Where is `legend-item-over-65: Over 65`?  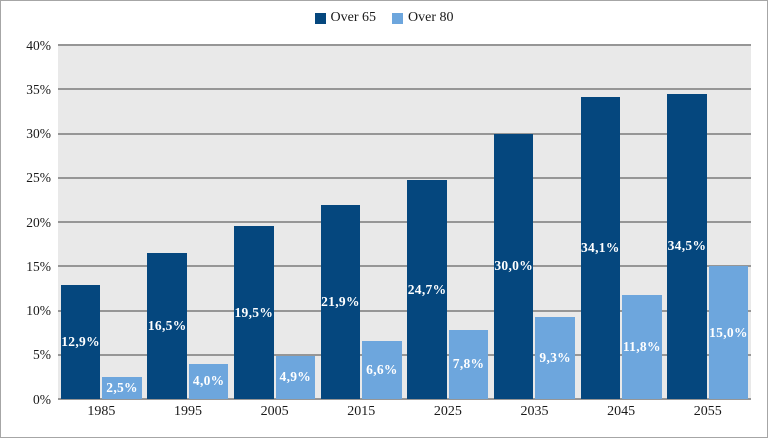
legend-item-over-65: Over 65 is located at coordinates (345, 18).